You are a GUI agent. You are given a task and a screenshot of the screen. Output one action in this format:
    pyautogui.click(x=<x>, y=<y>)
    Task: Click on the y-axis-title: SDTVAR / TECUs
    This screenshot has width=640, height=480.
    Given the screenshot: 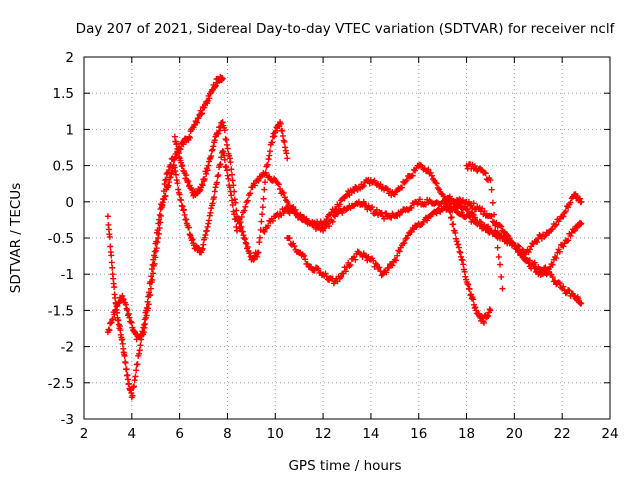 What is the action you would take?
    pyautogui.click(x=16, y=238)
    